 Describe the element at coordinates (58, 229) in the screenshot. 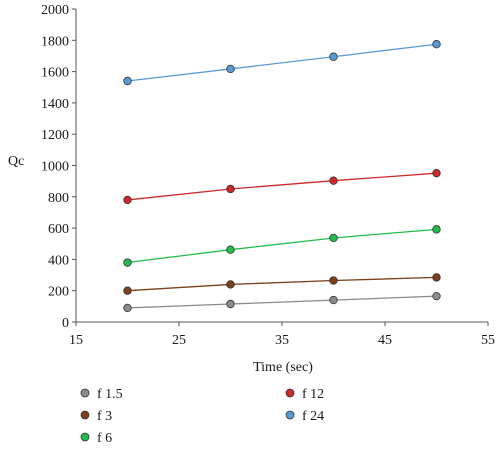

I see `y-tick-label: 600` at that location.